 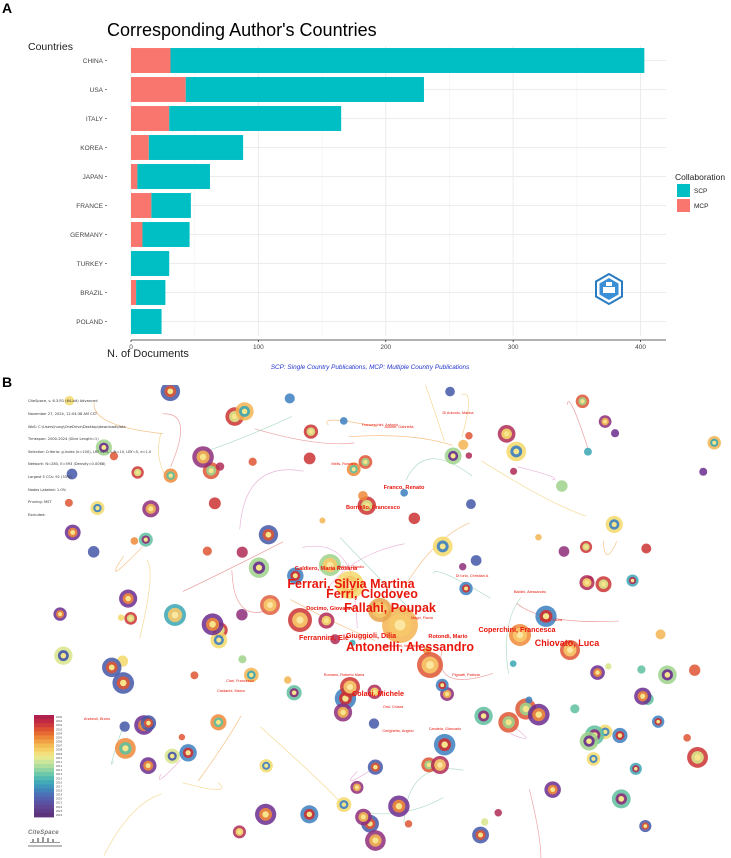 What do you see at coordinates (59, 733) in the screenshot?
I see `timeline-year-label: 2004` at bounding box center [59, 733].